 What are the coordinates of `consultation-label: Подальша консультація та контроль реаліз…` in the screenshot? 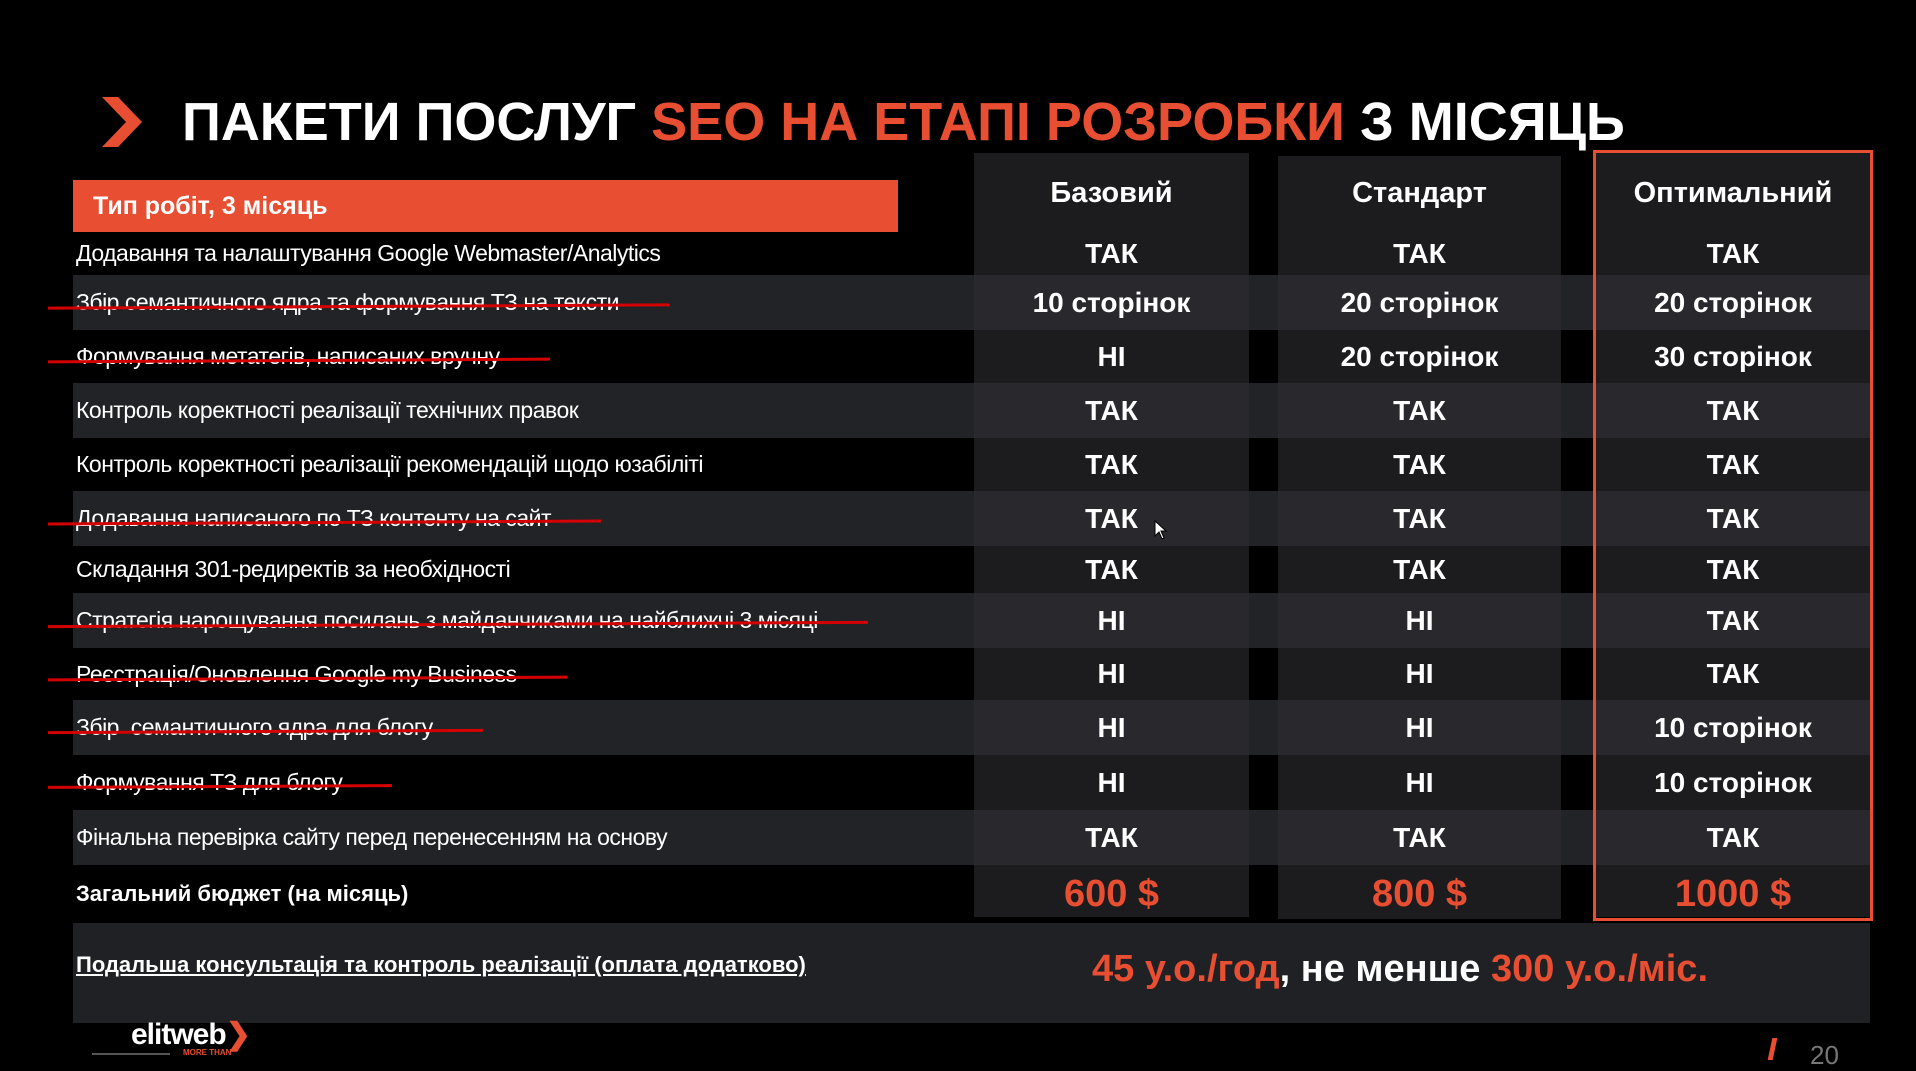 It's located at (441, 964).